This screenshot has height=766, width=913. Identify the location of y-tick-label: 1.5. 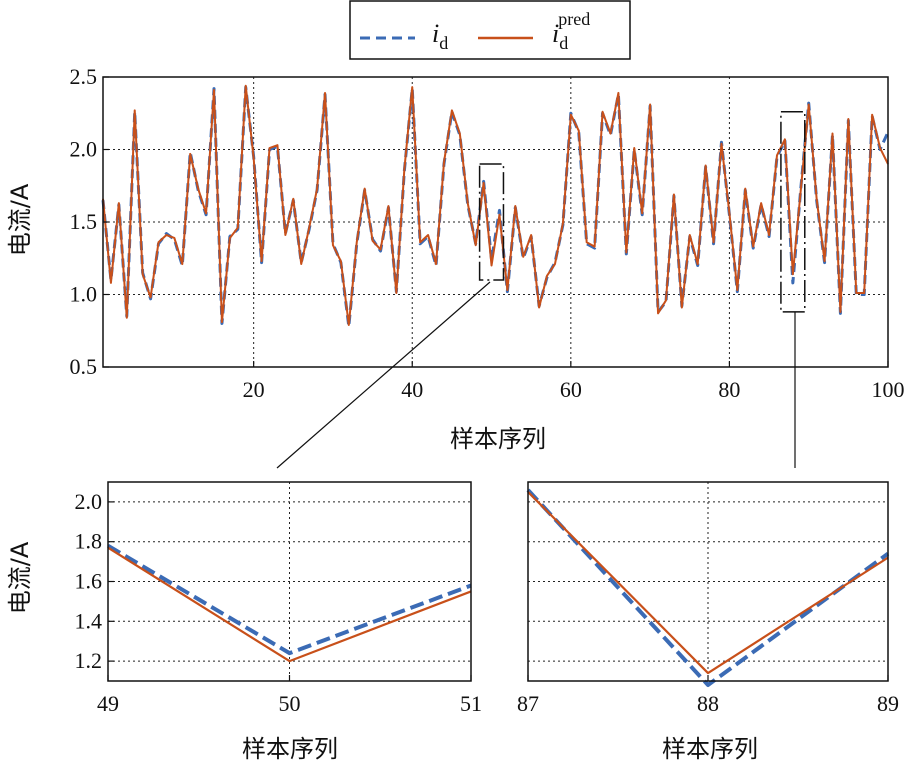
(84, 221).